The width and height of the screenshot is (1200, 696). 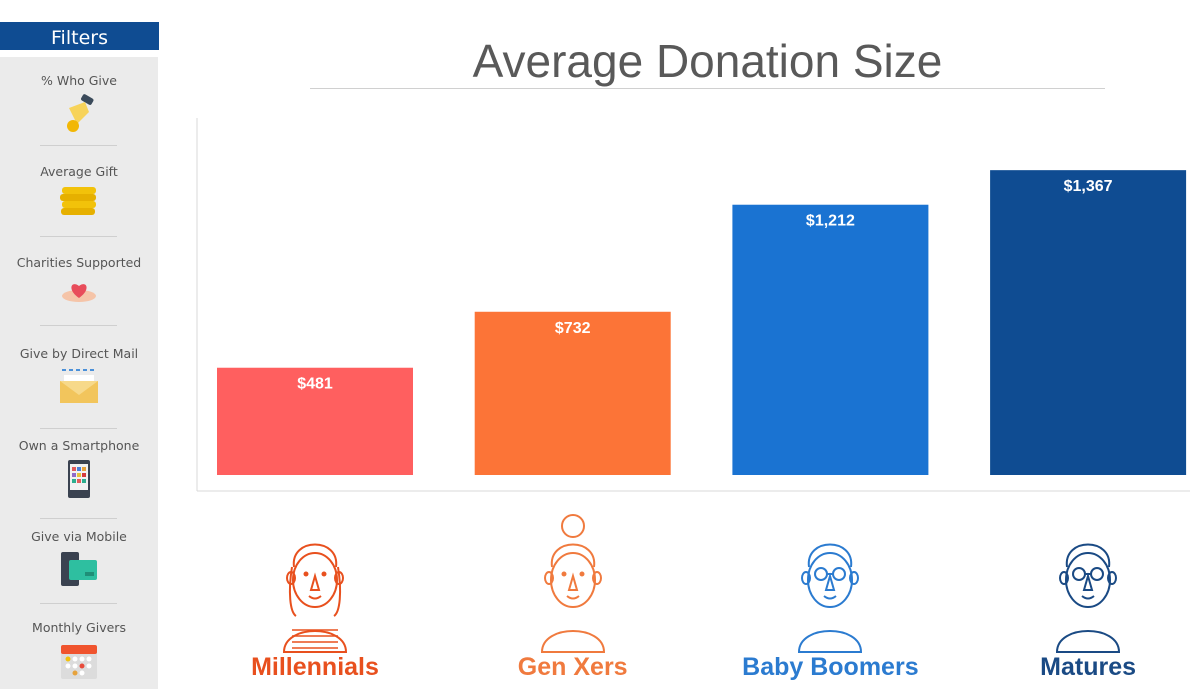 What do you see at coordinates (80, 113) in the screenshot?
I see `hand-coin-icon` at bounding box center [80, 113].